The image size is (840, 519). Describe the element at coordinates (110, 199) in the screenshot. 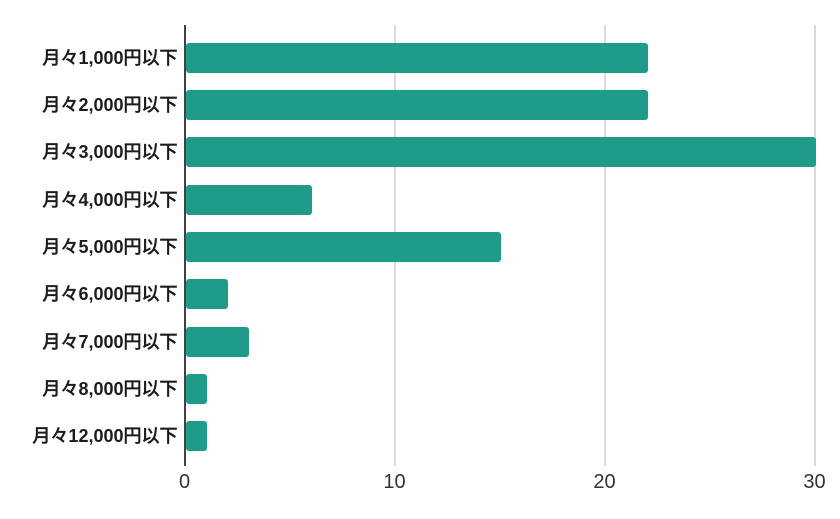

I see `category-label: 月々4,000円以下` at that location.